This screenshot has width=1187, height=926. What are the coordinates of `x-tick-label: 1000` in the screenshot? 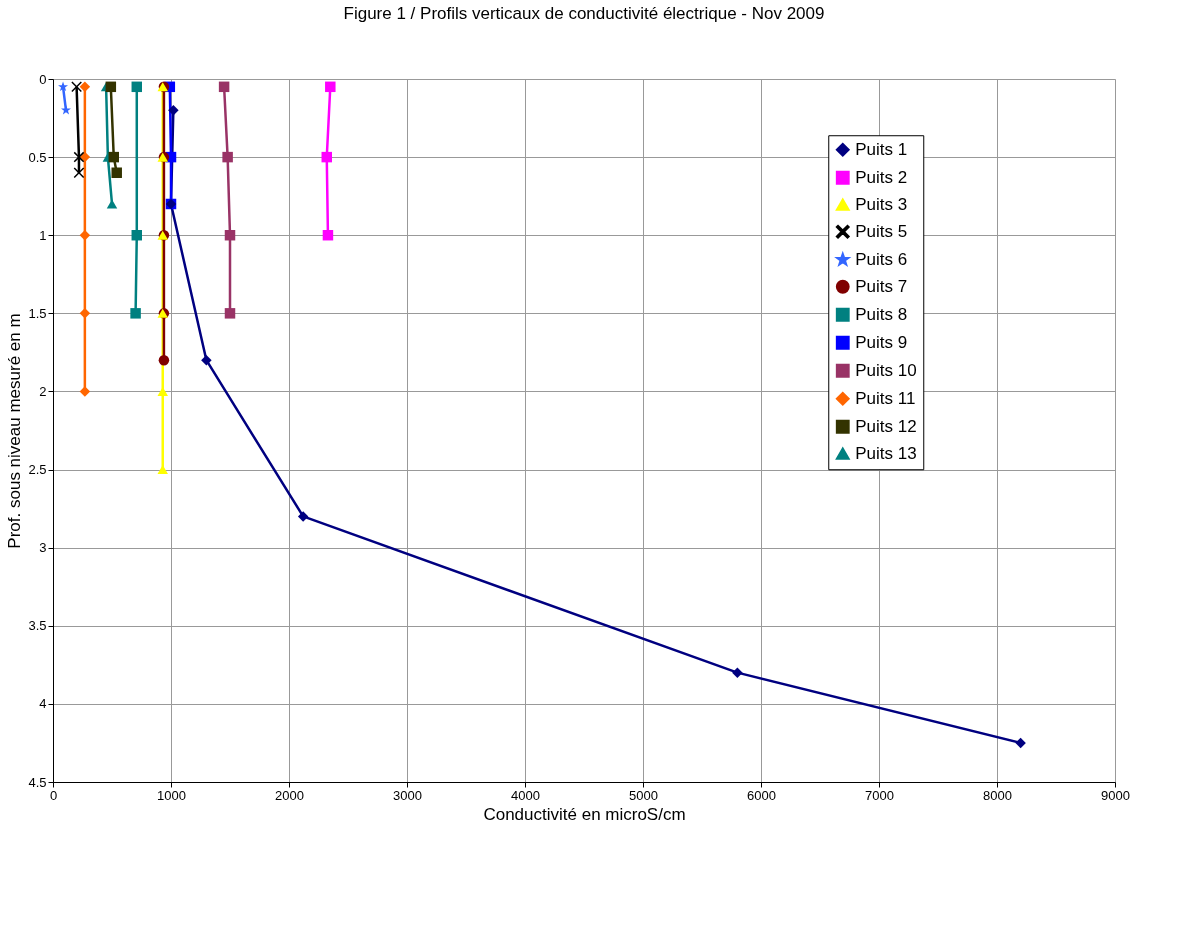 It's located at (171, 795).